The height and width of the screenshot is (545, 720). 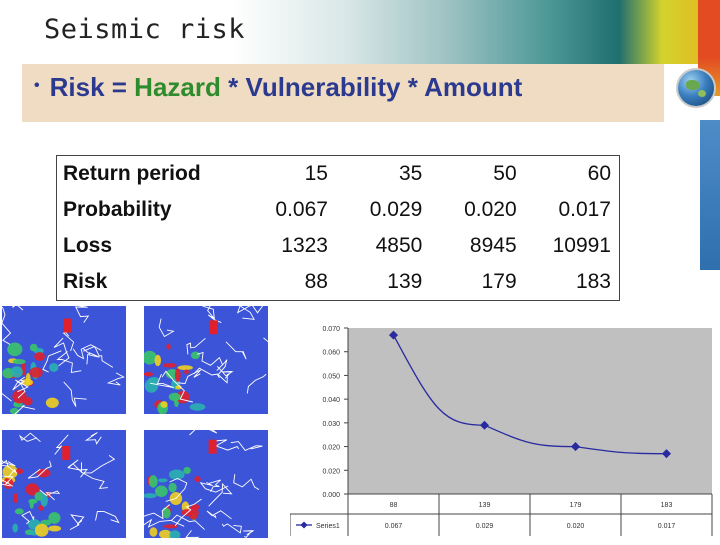 What do you see at coordinates (667, 505) in the screenshot?
I see `x-category-label: 183` at bounding box center [667, 505].